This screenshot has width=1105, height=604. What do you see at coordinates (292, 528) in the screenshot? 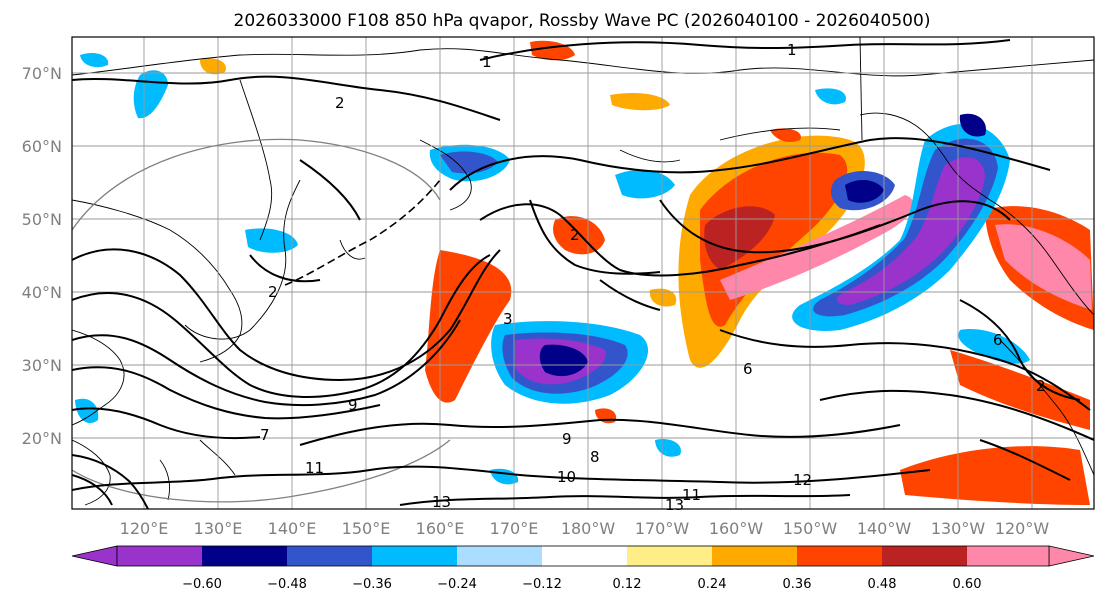
I see `lon-label: 140°E` at bounding box center [292, 528].